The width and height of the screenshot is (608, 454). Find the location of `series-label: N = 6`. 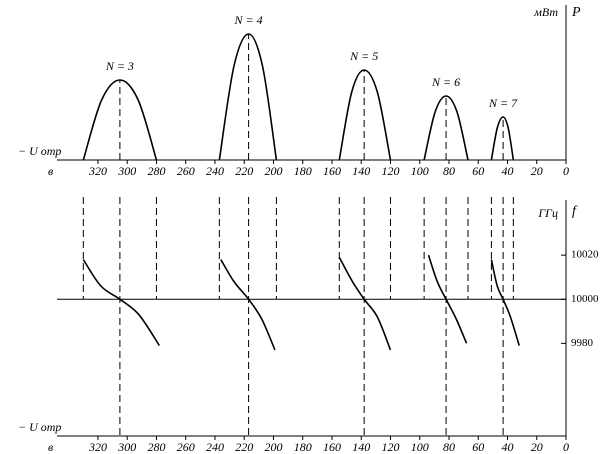

series-label: N = 6 is located at coordinates (445, 82).